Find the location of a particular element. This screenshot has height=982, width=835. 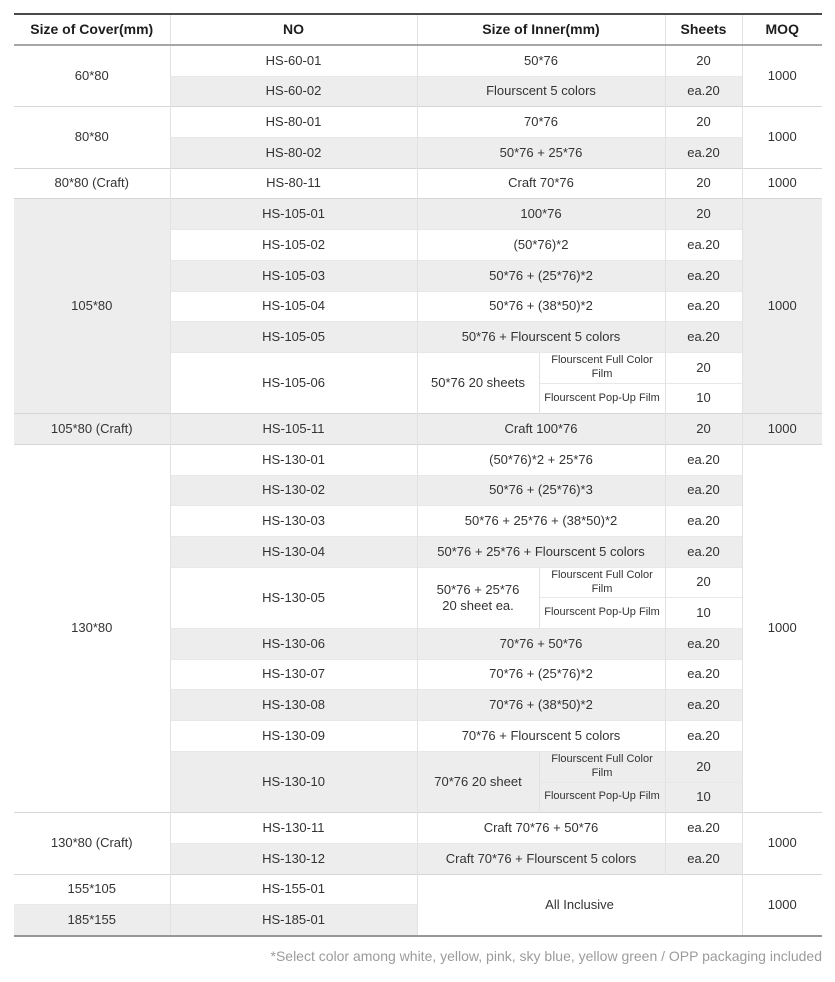

inner-cell: 50*76 + Flourscent 5 colors is located at coordinates (540, 337).